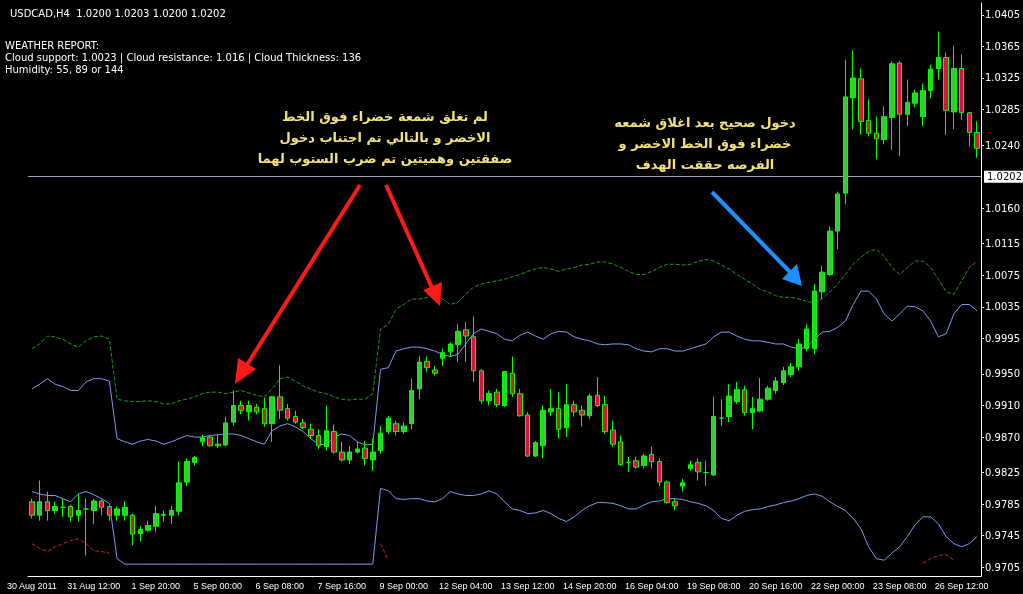 This screenshot has width=1023, height=594. I want to click on y-tick-label: 1.0240, so click(1003, 145).